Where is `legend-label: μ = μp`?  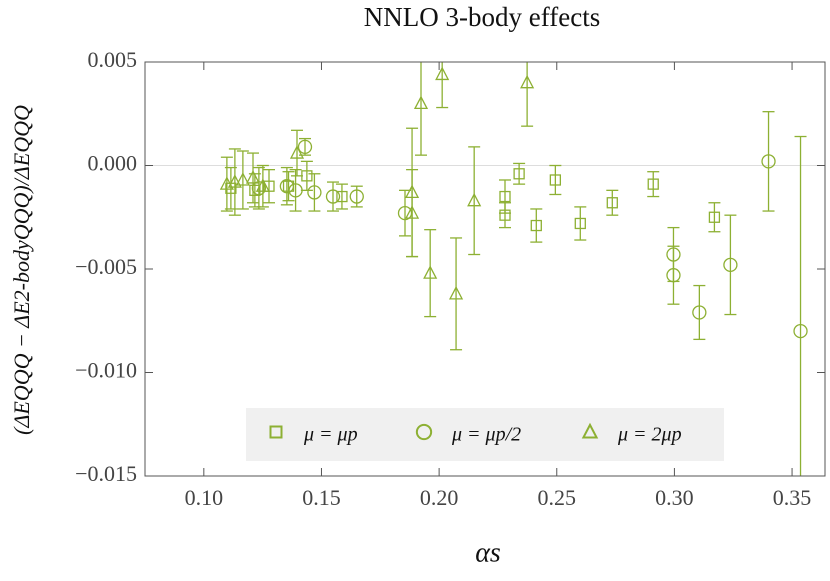
legend-label: μ = μp is located at coordinates (330, 435).